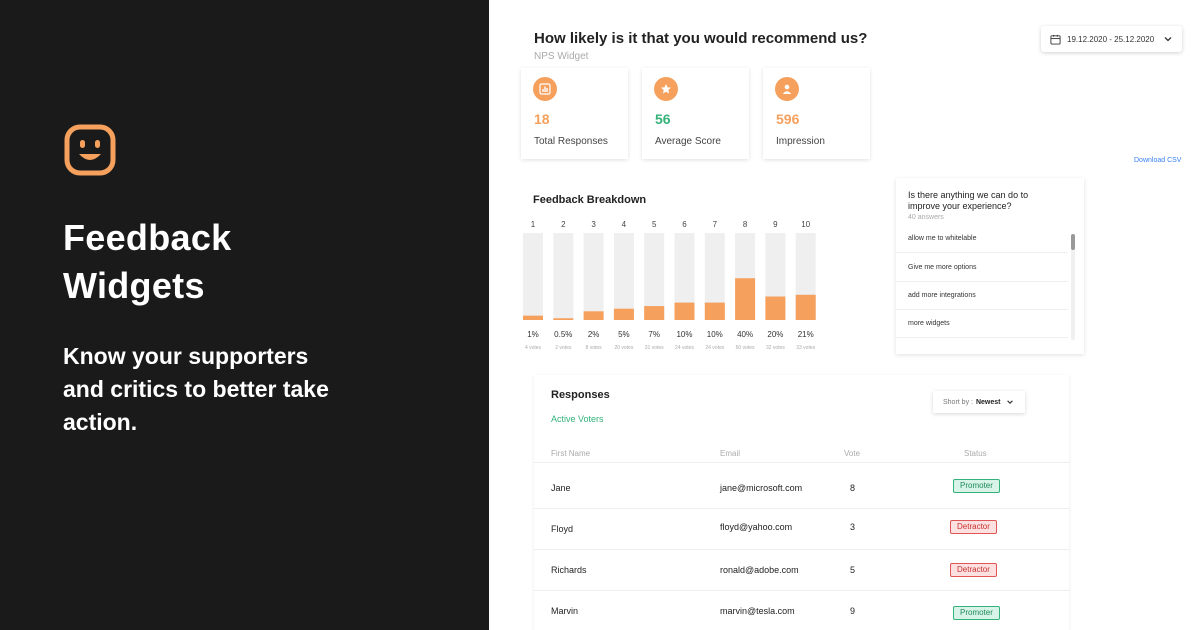 The width and height of the screenshot is (1200, 630). Describe the element at coordinates (982, 296) in the screenshot. I see `answer-item: add more integrations` at that location.